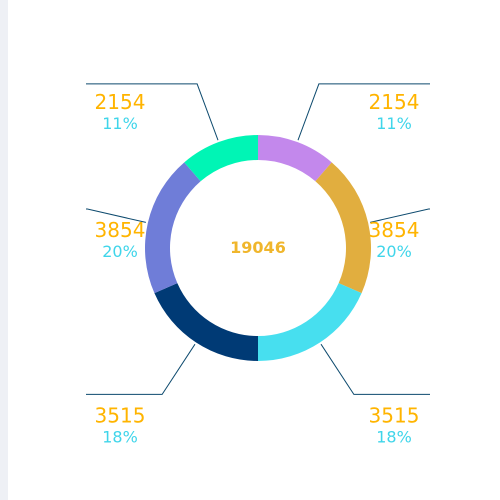 The image size is (500, 500). I want to click on slice-percent-label-2: 20%, so click(394, 251).